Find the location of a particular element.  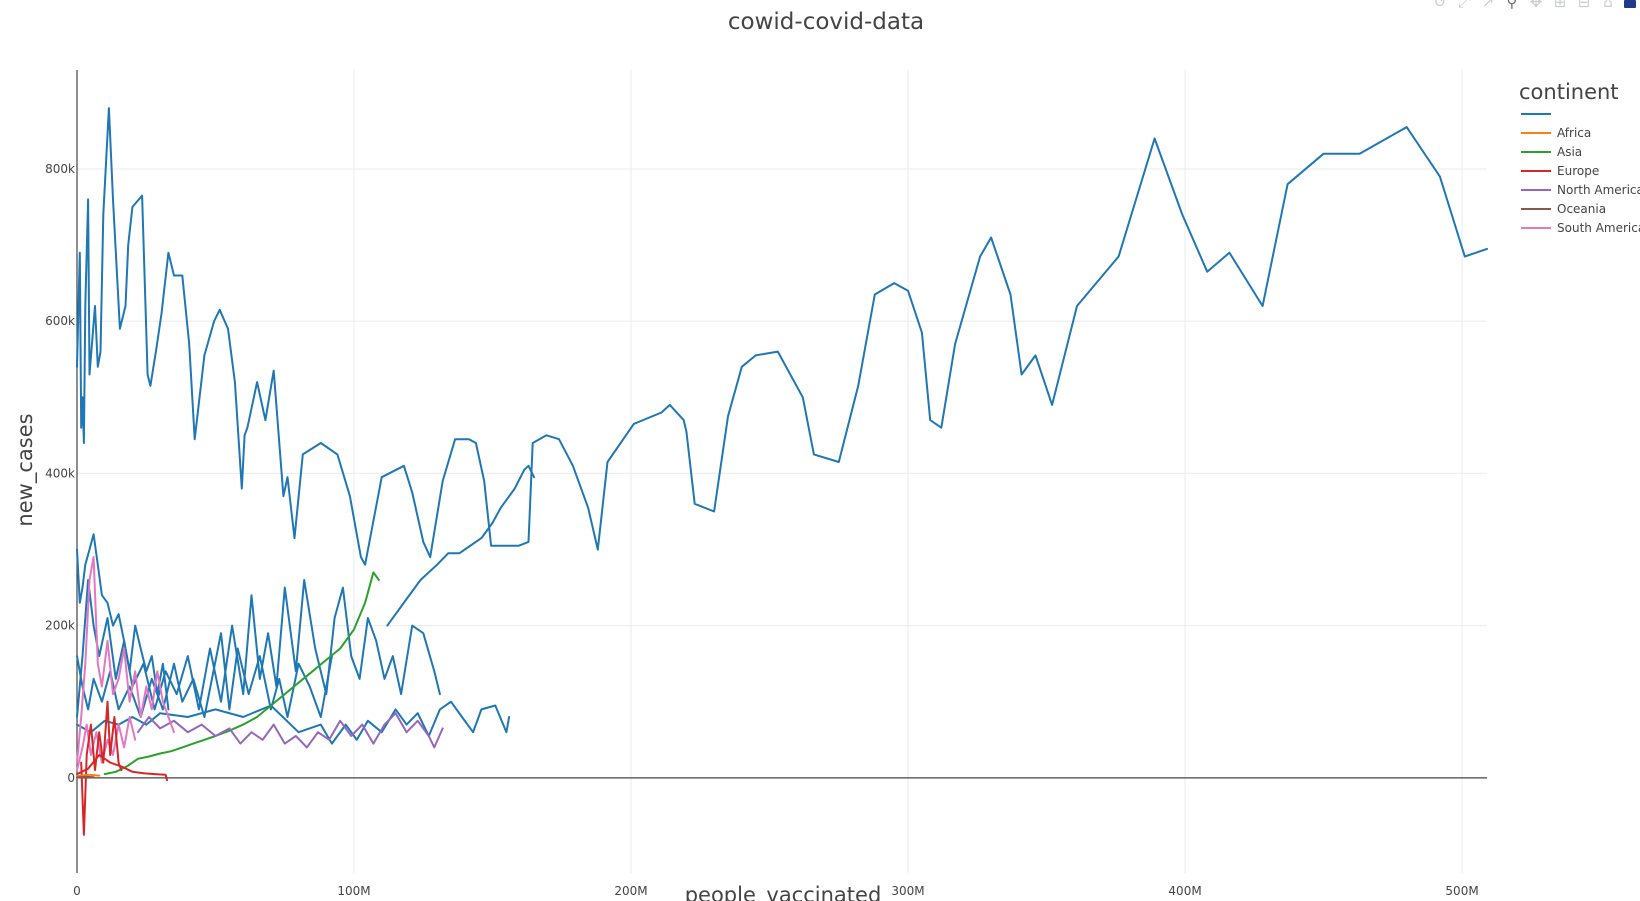

legend-item-europe: Europe is located at coordinates (1560, 171).